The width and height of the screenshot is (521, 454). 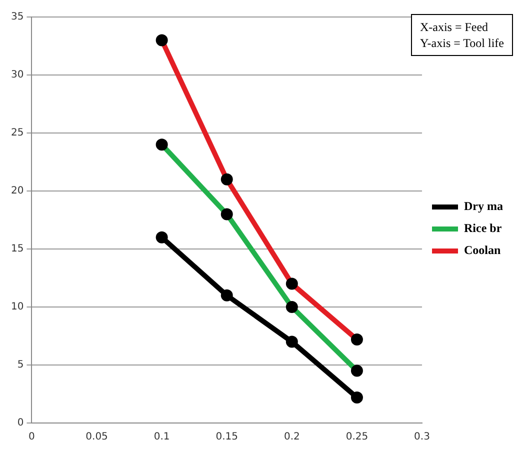 I want to click on x-tick-label: 0.2, so click(x=292, y=437).